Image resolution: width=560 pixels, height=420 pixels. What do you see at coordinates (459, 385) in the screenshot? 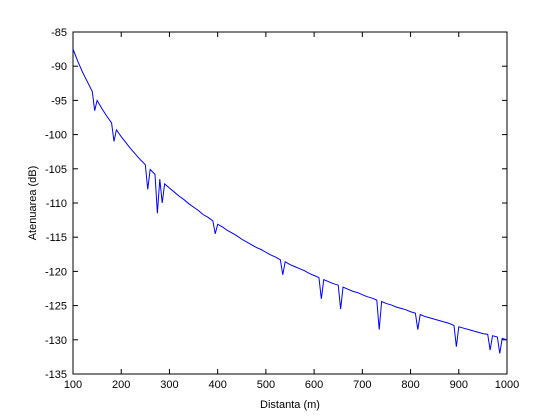
I see `x-tick-label: 900` at bounding box center [459, 385].